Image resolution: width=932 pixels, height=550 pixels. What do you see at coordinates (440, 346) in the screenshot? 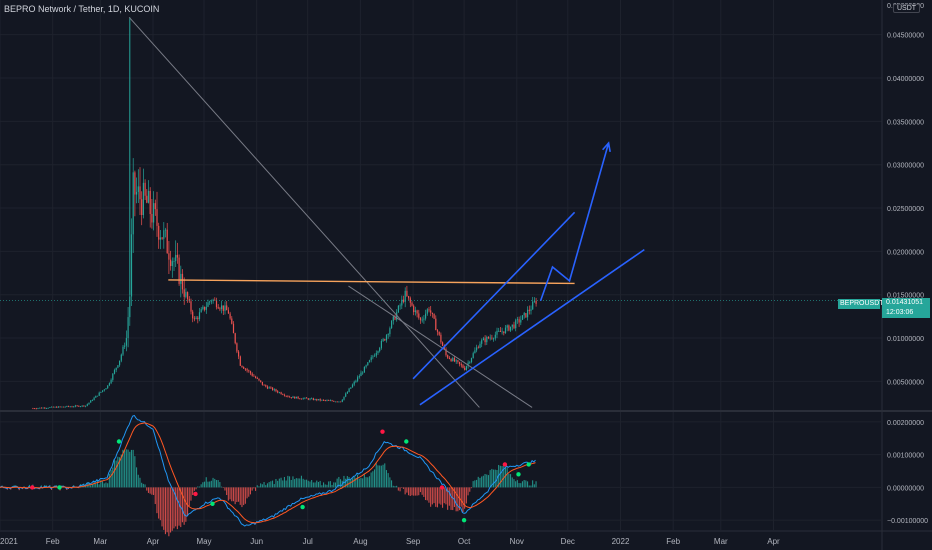
I see `descending-parallel-line` at bounding box center [440, 346].